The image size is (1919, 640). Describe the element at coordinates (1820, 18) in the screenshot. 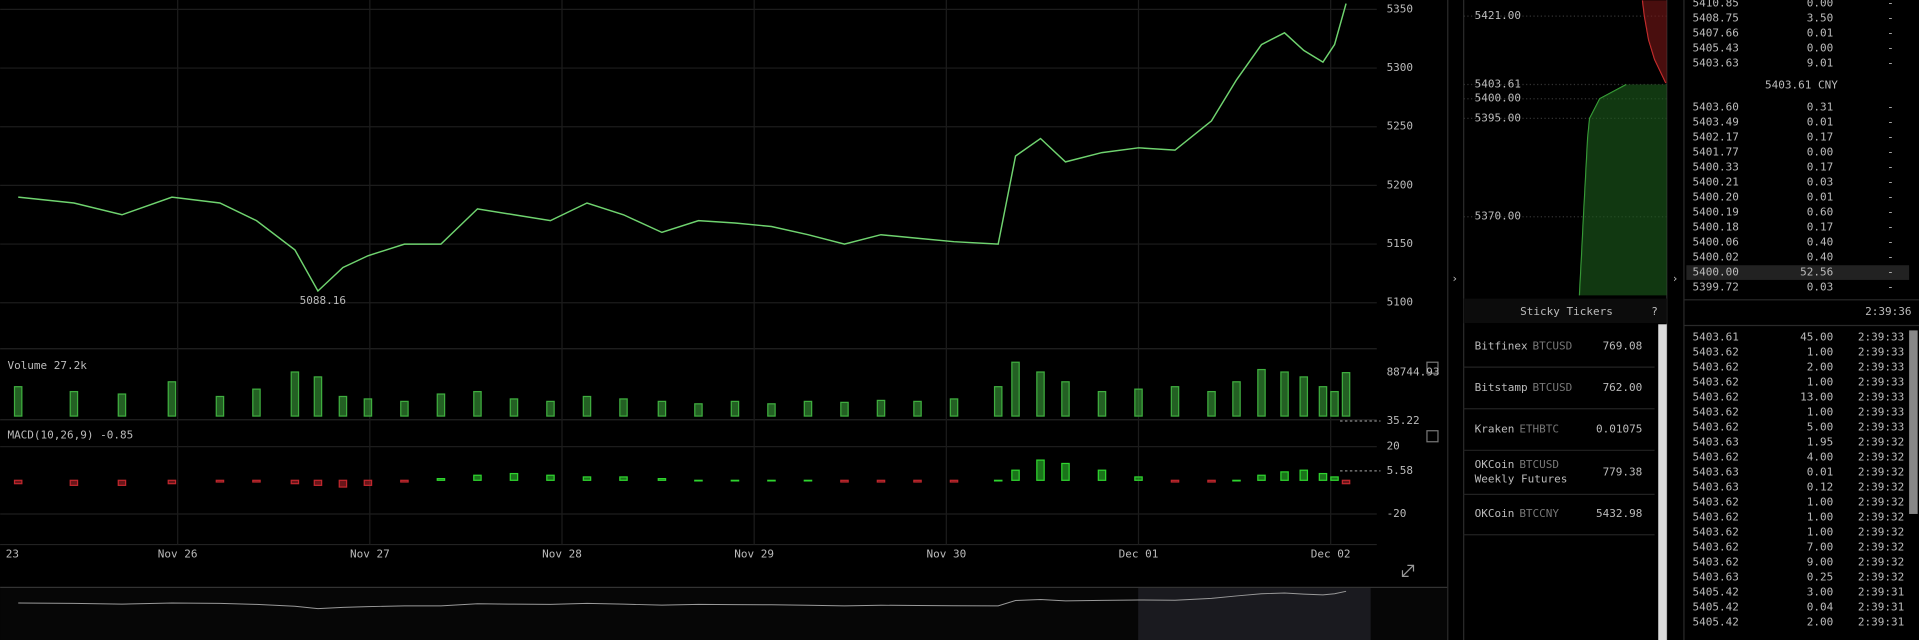

I see `book-amount: 3.50` at that location.